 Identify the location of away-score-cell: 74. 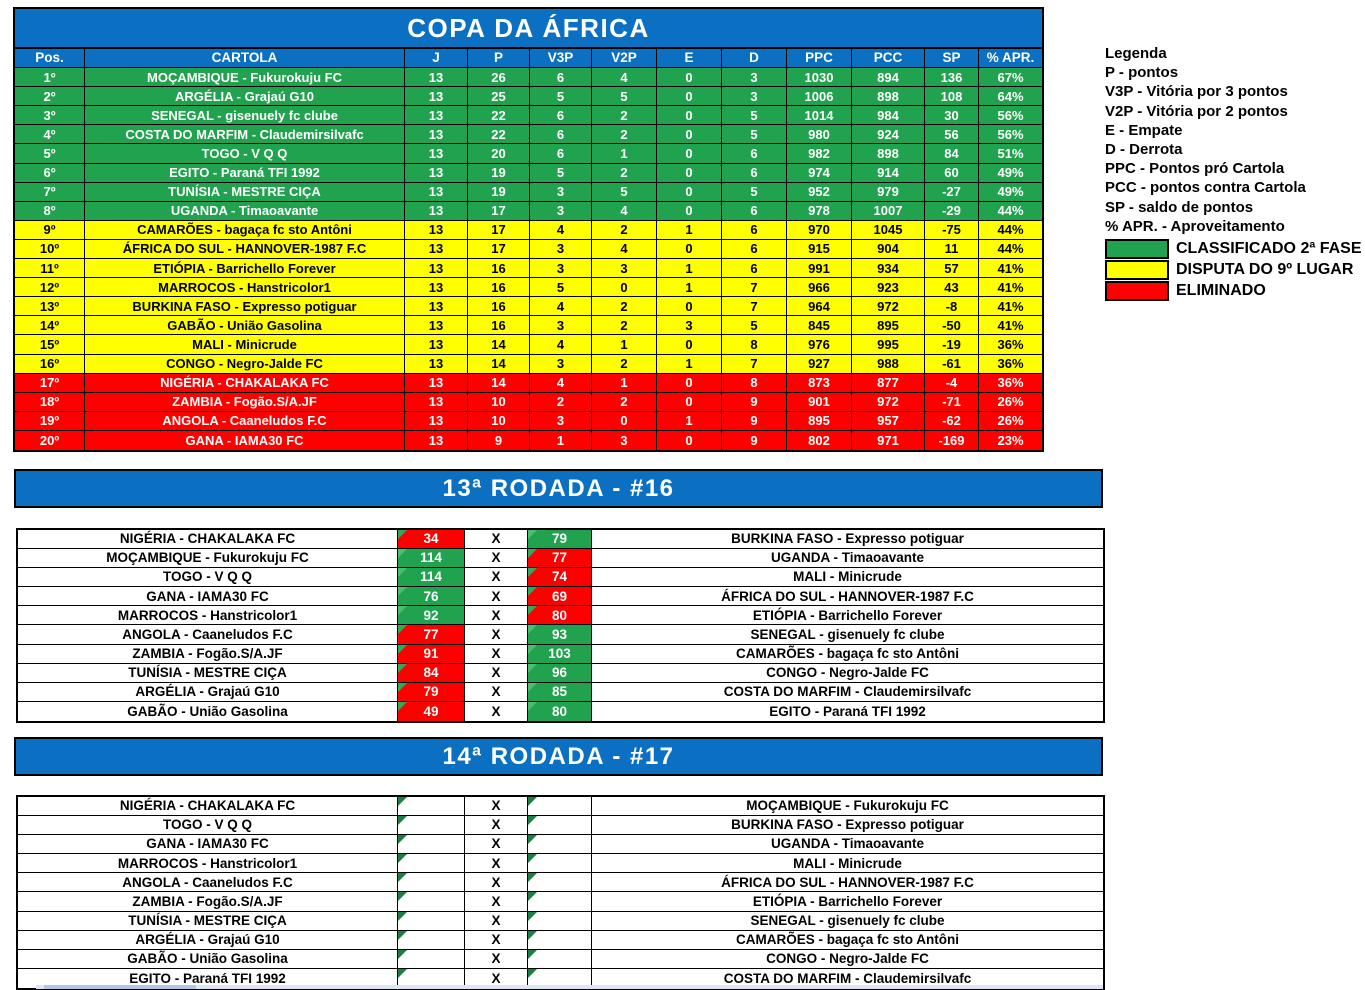
(560, 578).